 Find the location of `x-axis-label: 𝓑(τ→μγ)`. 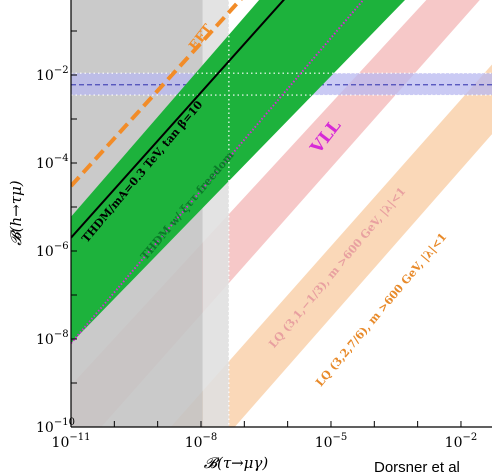

x-axis-label: 𝓑(τ→μγ) is located at coordinates (236, 463).